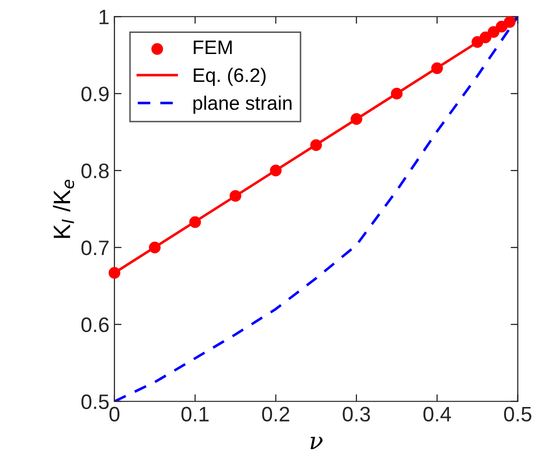  What do you see at coordinates (95, 94) in the screenshot?
I see `y-tick-label: 0.9` at bounding box center [95, 94].